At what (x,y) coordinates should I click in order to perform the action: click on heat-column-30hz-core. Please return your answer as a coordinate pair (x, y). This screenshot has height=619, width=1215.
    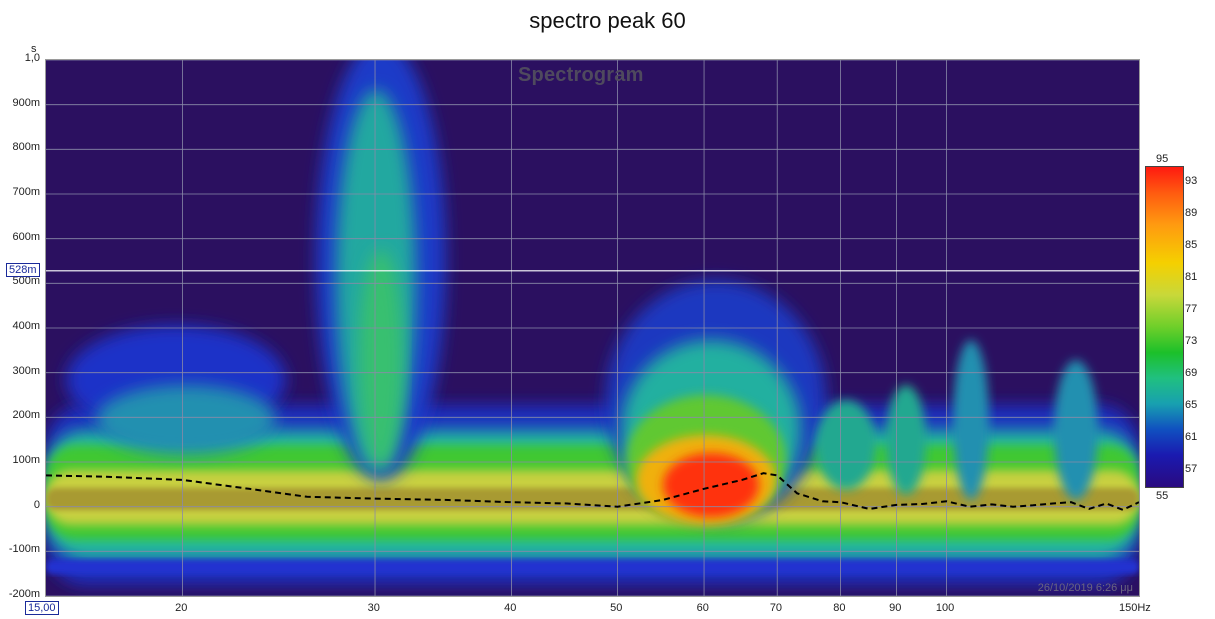
    Looking at the image, I should click on (381, 360).